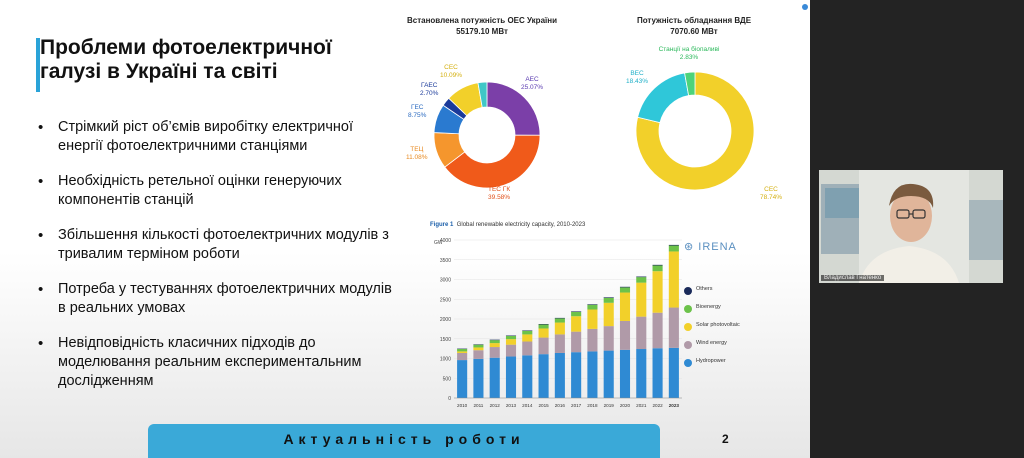 The image size is (1024, 458). I want to click on y-axis-unit: GW, so click(438, 243).